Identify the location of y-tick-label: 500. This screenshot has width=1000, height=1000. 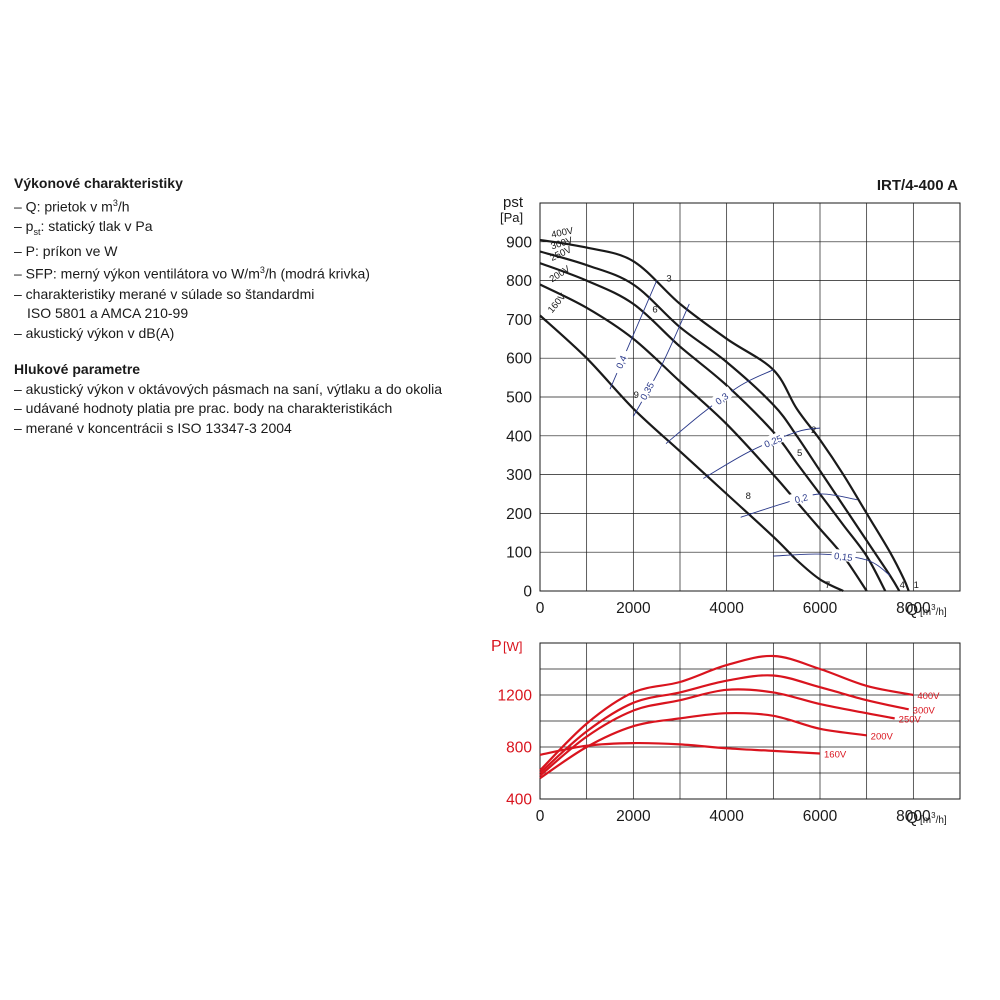
(519, 398).